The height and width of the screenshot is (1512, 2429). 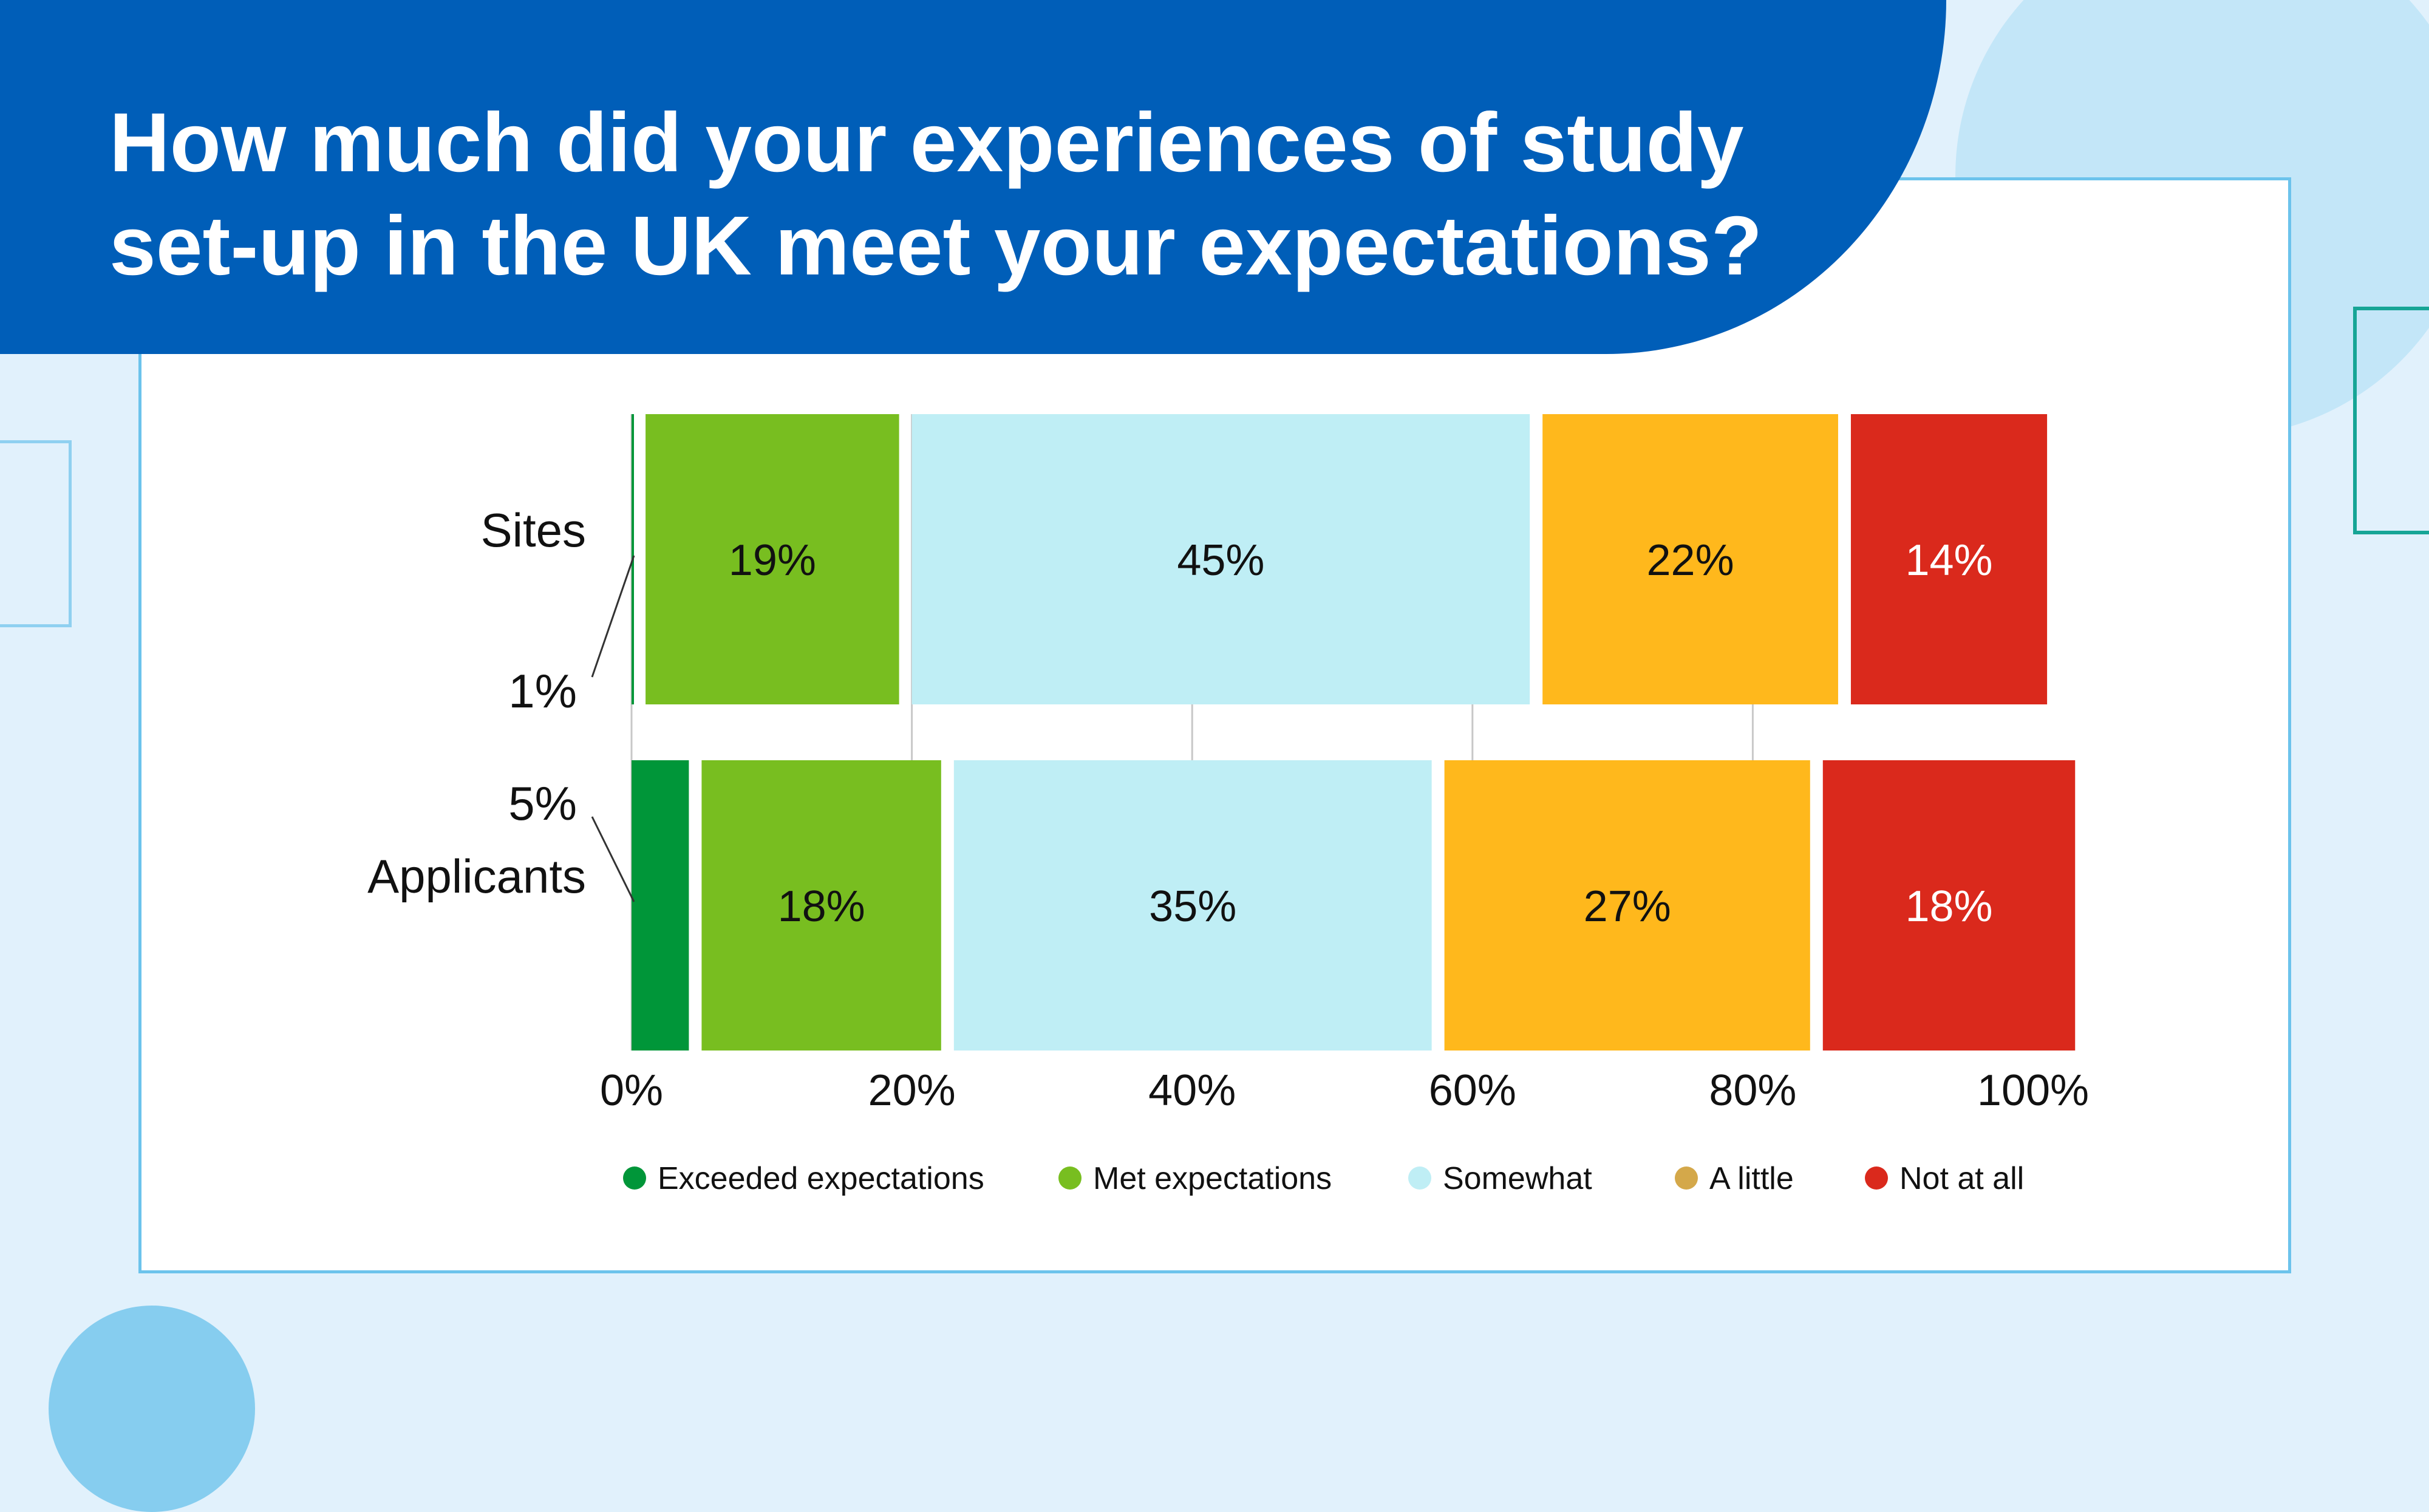 I want to click on bar-label-applicants-2: 35%, so click(x=1192, y=906).